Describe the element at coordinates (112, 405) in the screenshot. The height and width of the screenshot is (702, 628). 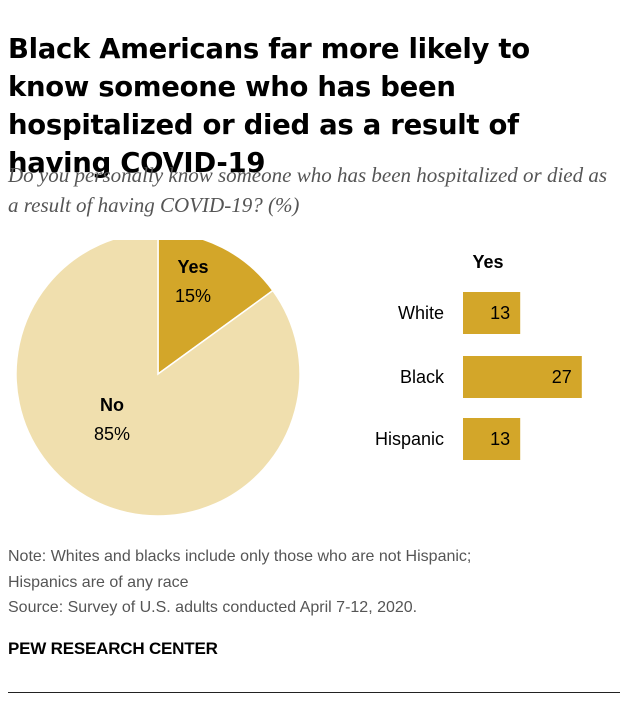
I see `pie-label-no: No` at that location.